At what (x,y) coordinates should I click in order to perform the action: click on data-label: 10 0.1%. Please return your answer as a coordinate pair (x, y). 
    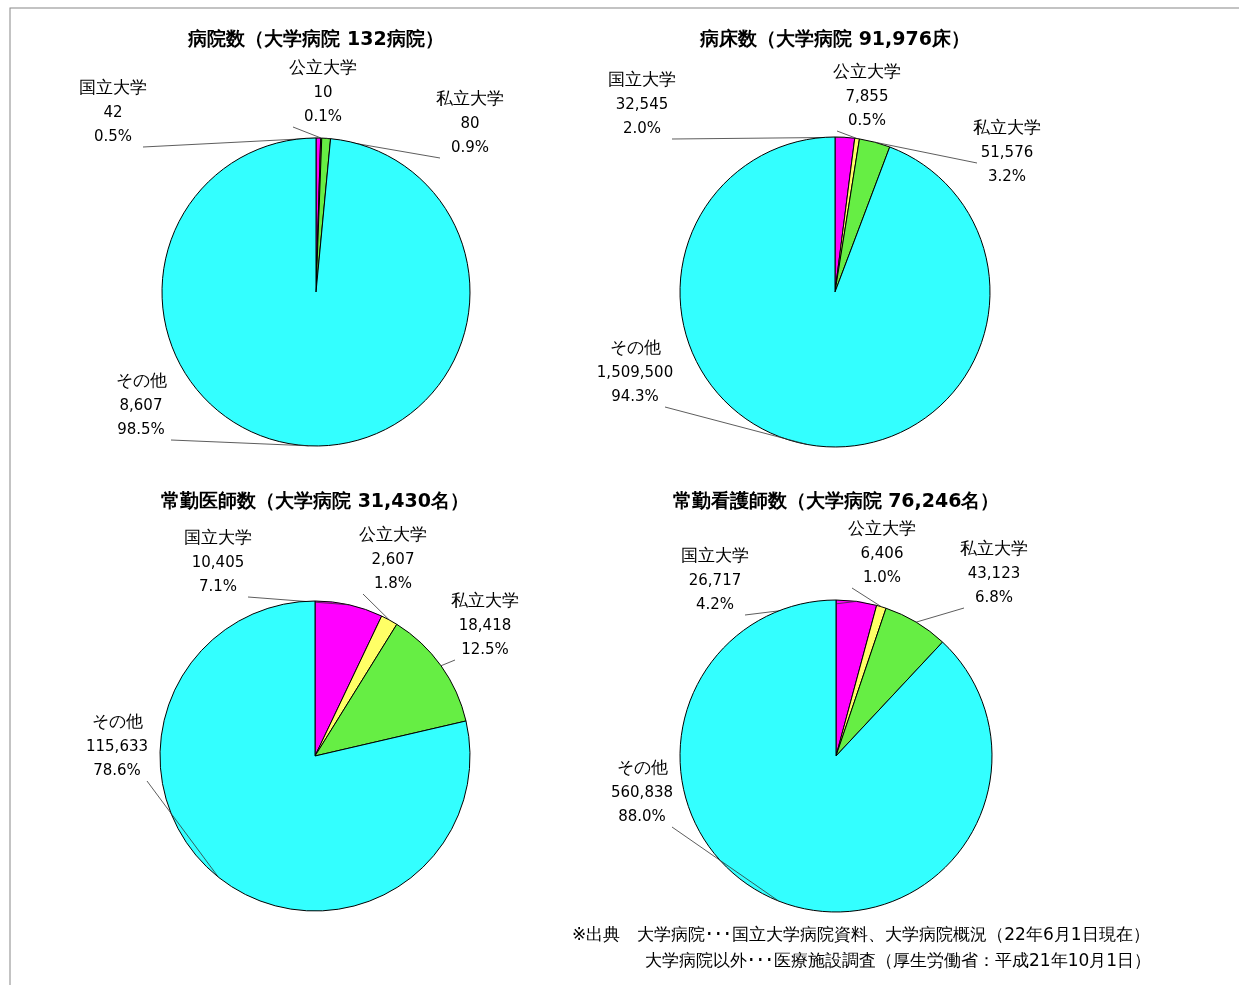
    Looking at the image, I should click on (323, 104).